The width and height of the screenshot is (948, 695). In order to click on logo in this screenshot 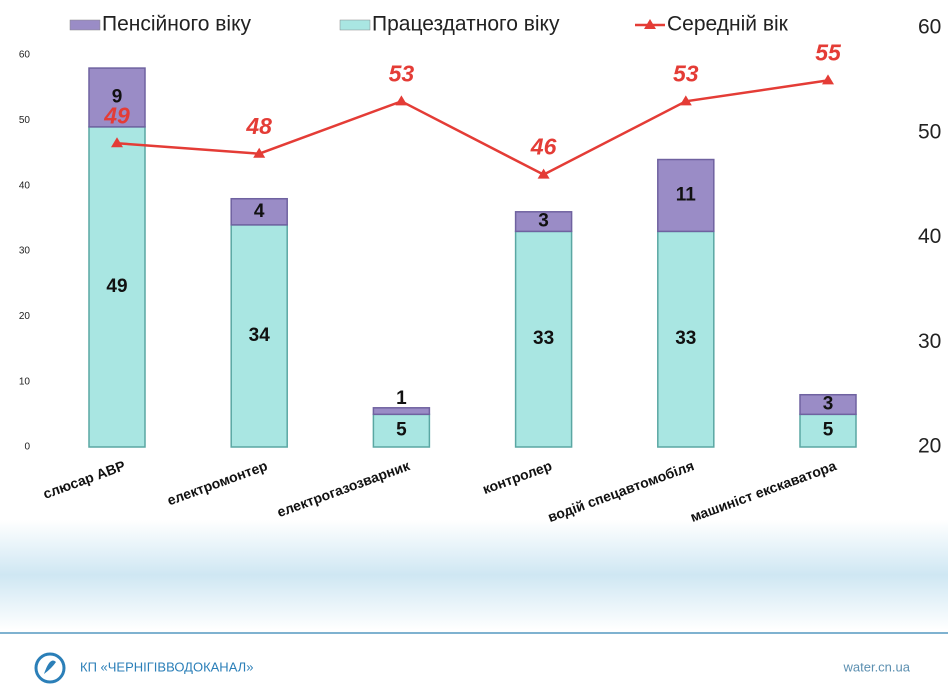, I will do `click(50, 668)`.